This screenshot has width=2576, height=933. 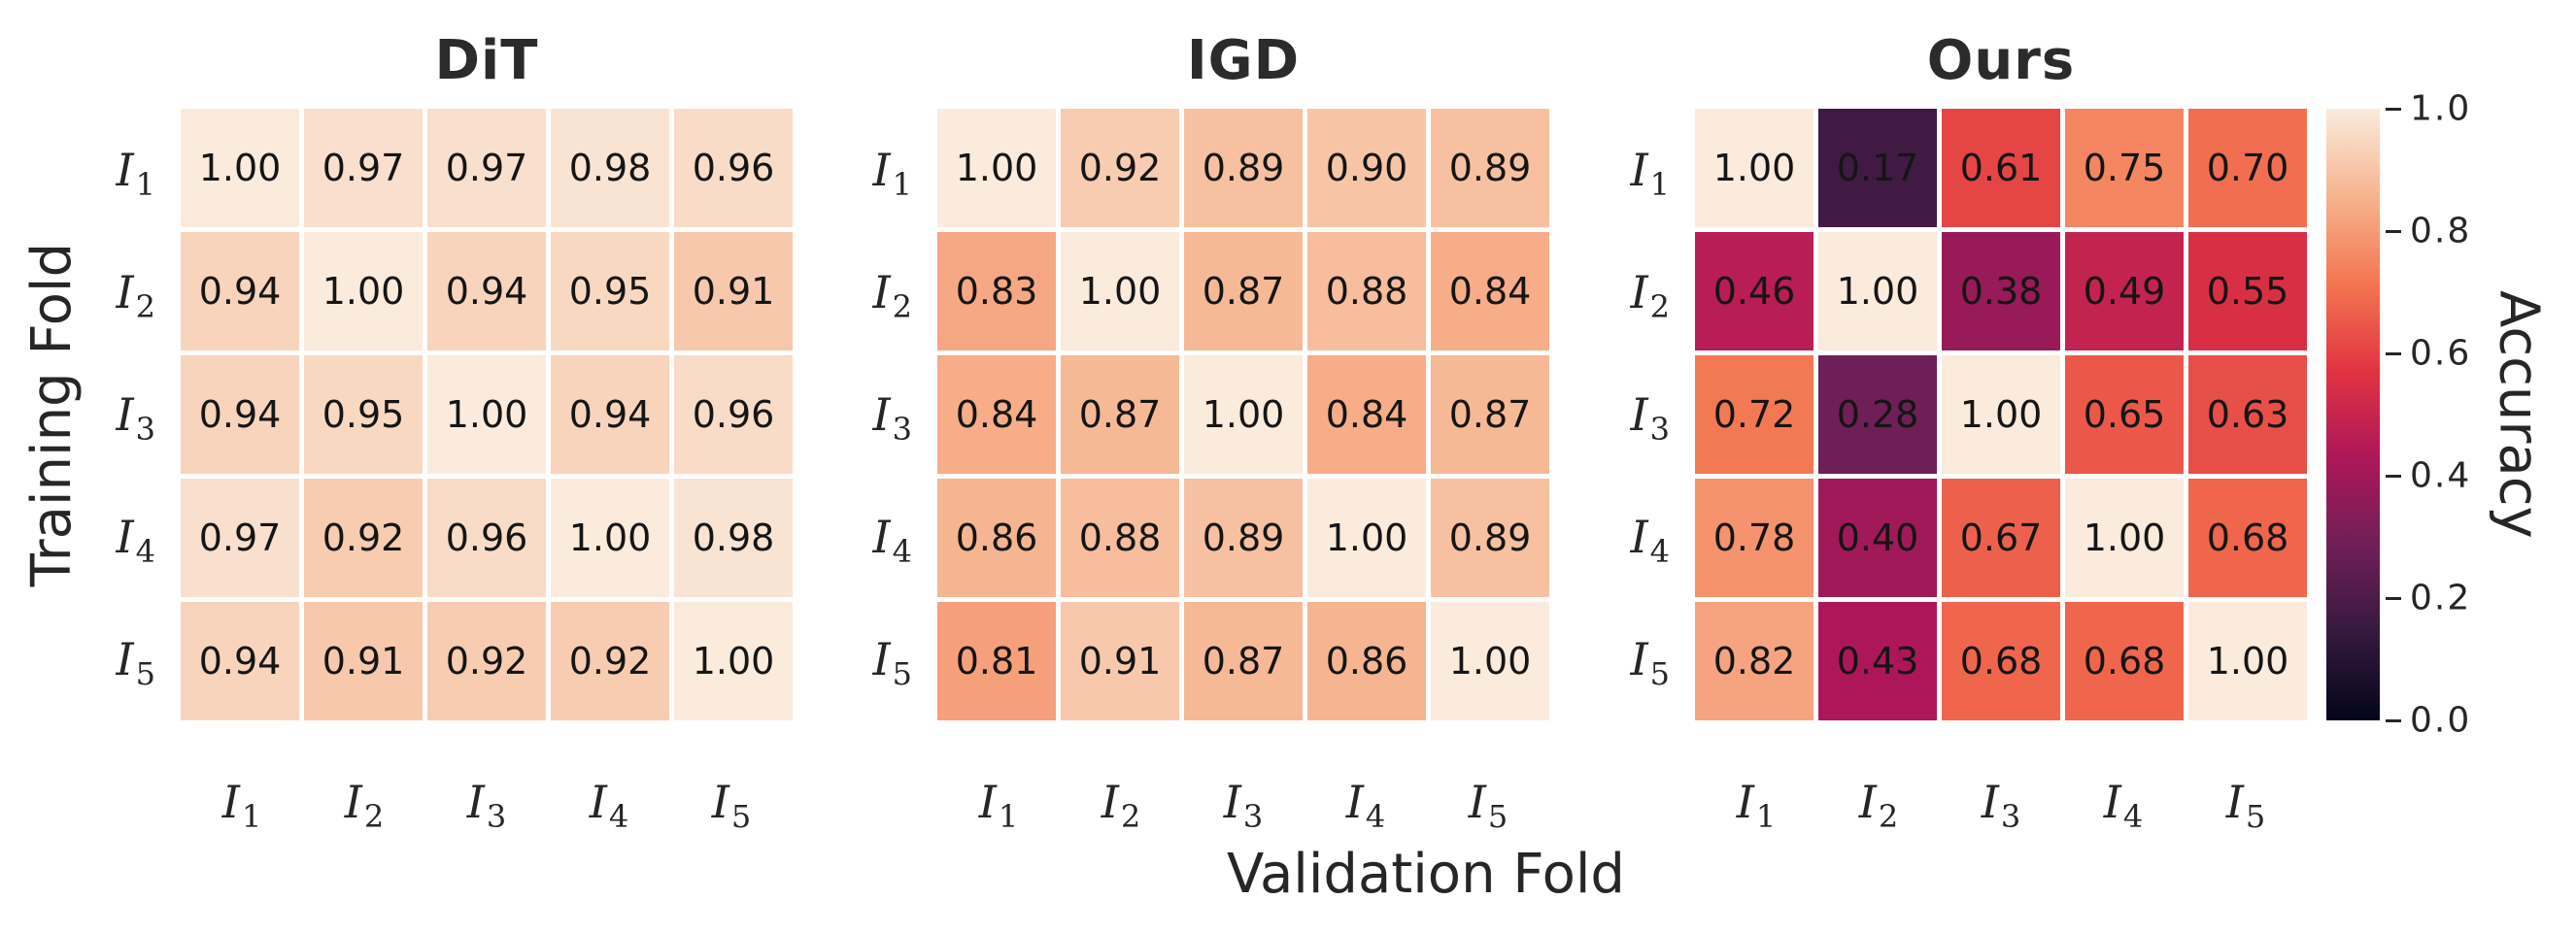 I want to click on heatmap-cell: 0.72, so click(x=1754, y=414).